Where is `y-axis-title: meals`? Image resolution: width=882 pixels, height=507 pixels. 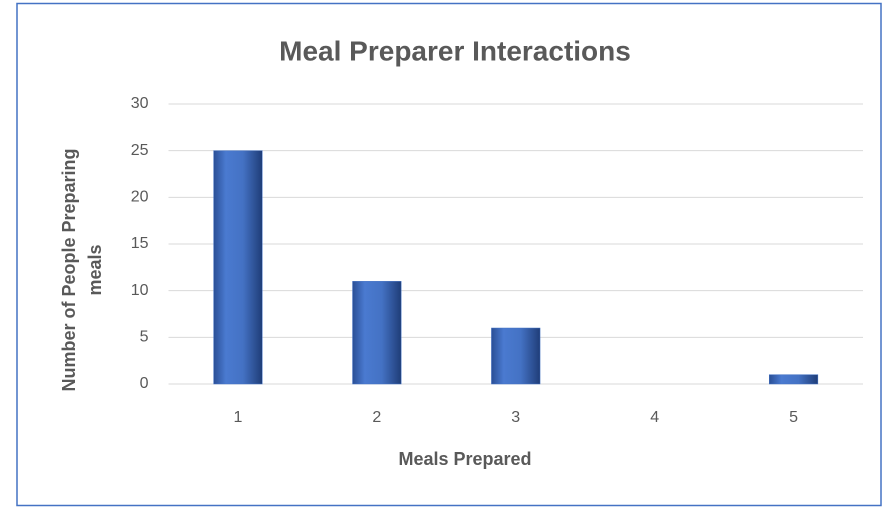
y-axis-title: meals is located at coordinates (95, 269).